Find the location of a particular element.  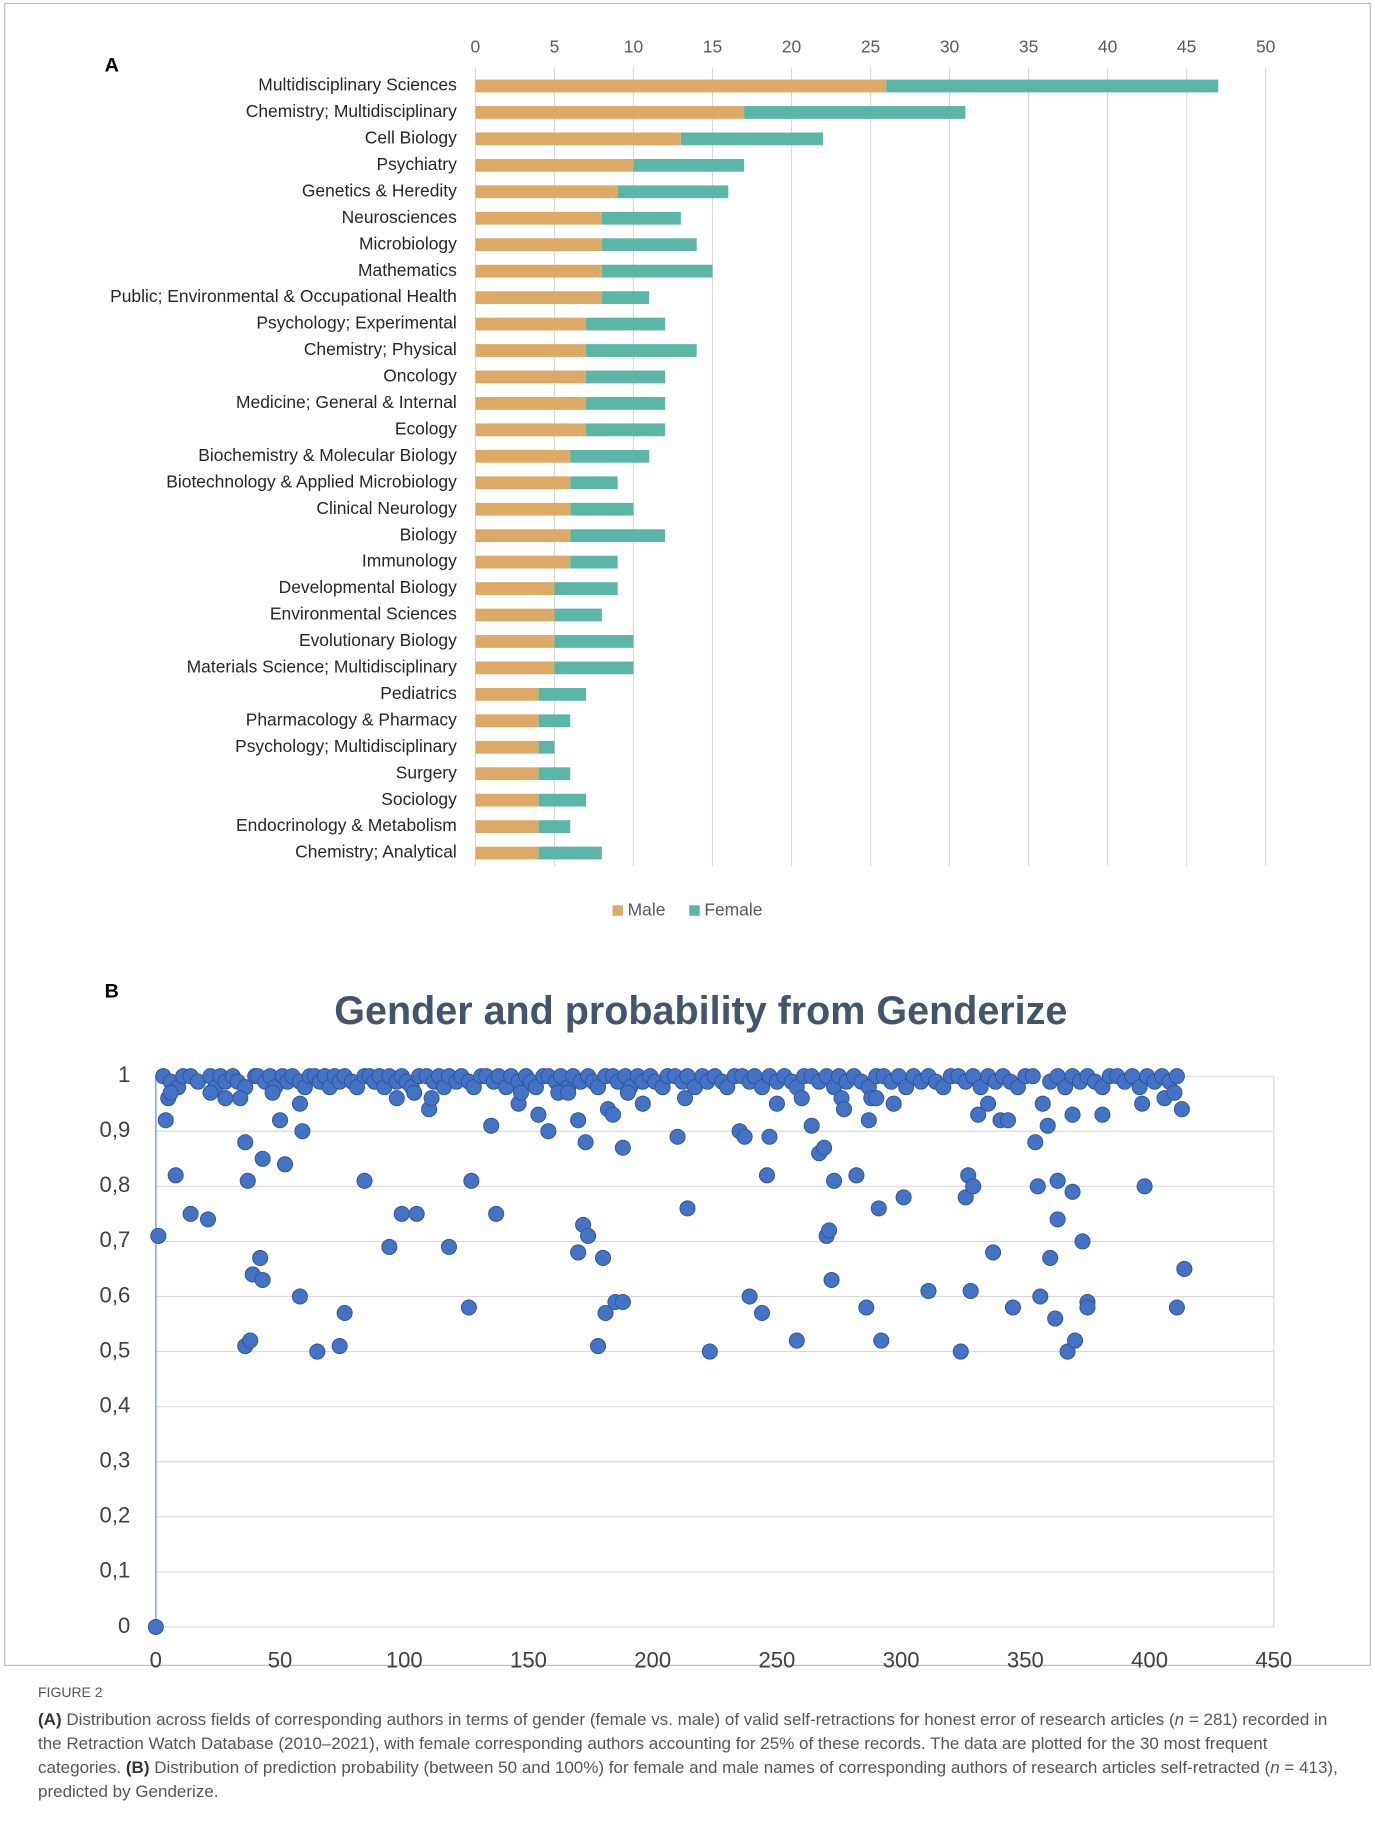

x-tick-label: 30 is located at coordinates (950, 46).